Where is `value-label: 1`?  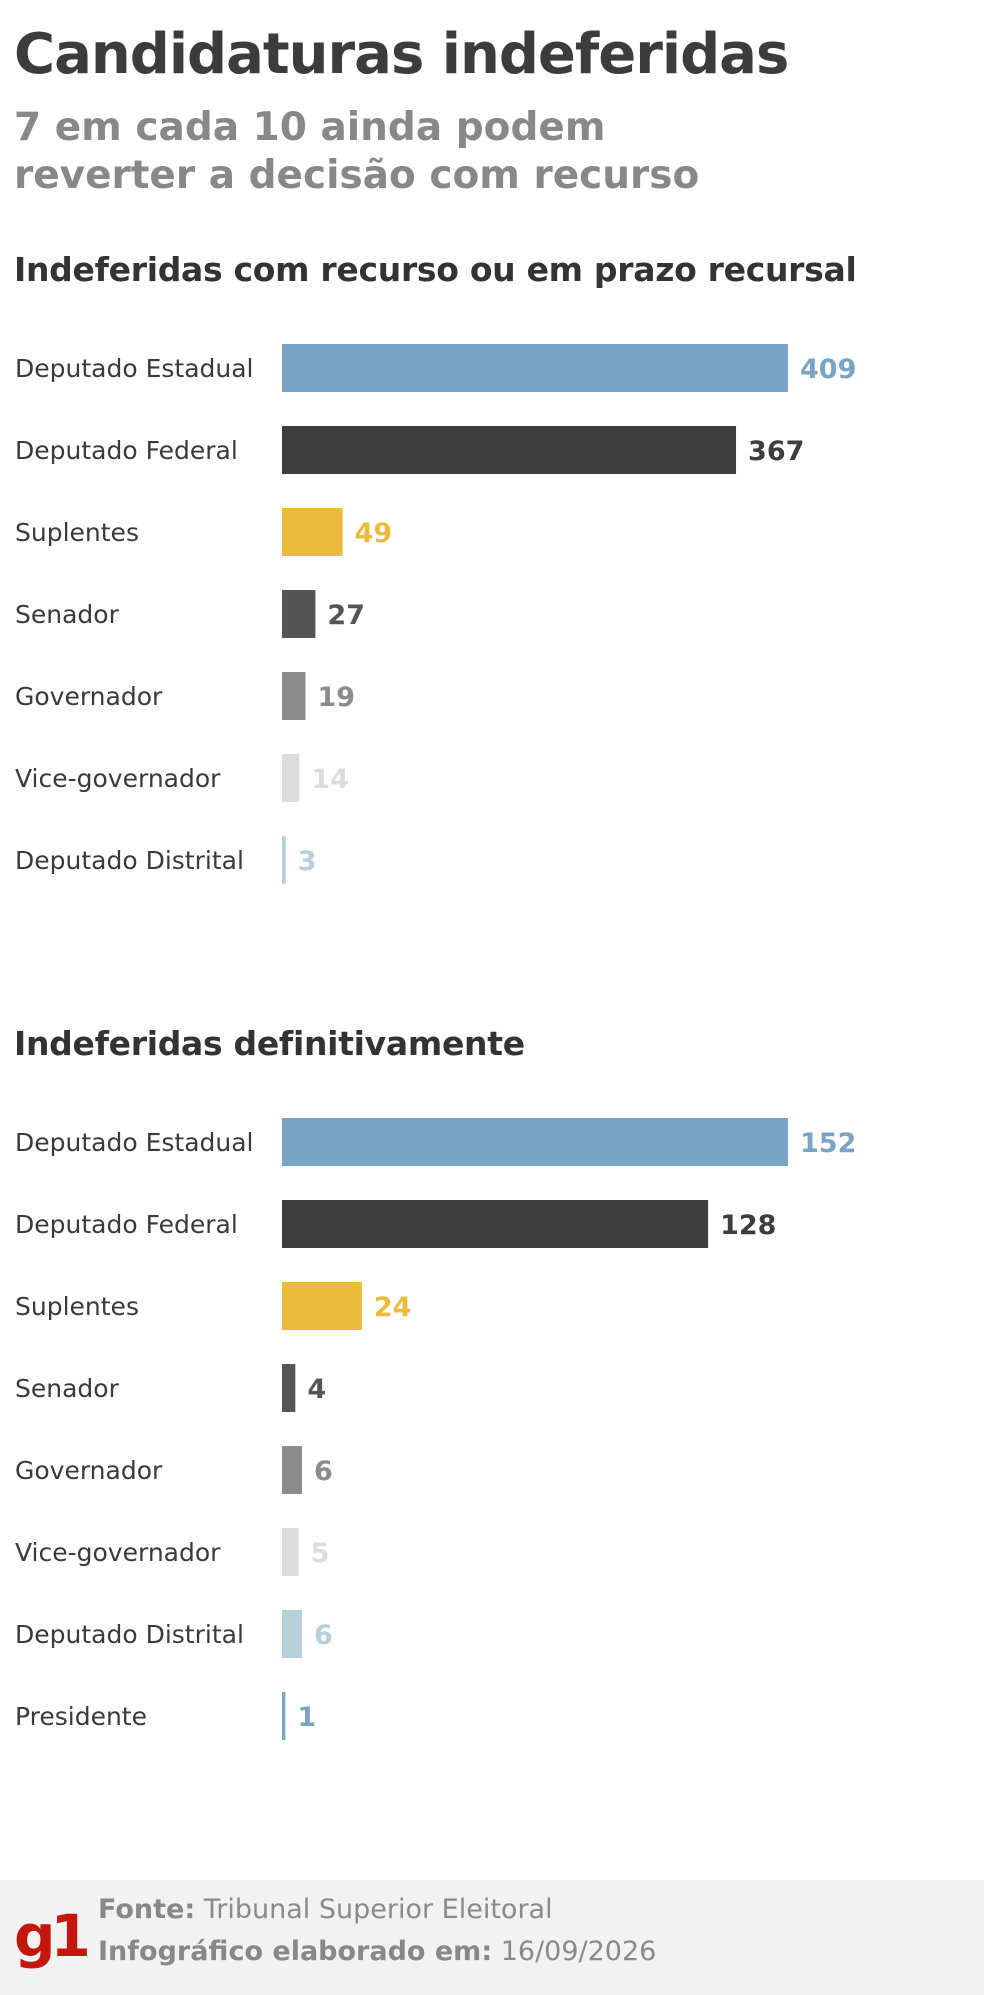 value-label: 1 is located at coordinates (306, 1717).